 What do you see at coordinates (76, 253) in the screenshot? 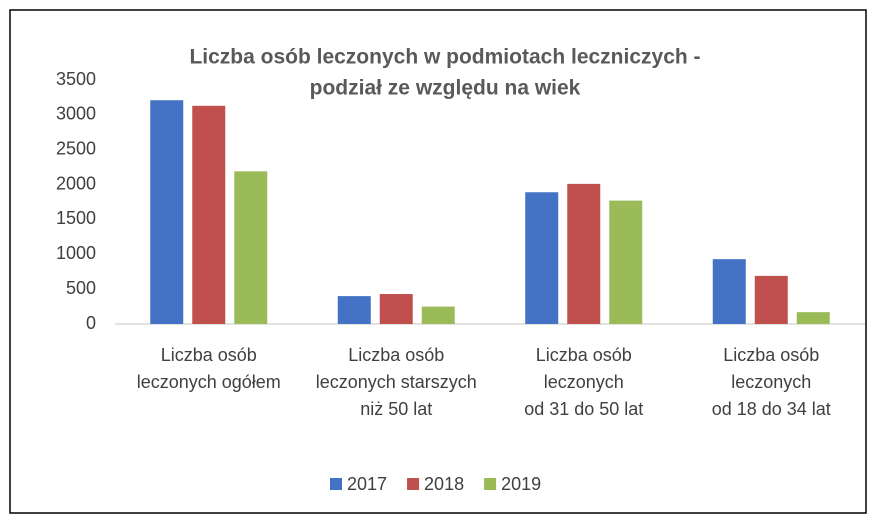
I see `y-tick-label: 1000` at bounding box center [76, 253].